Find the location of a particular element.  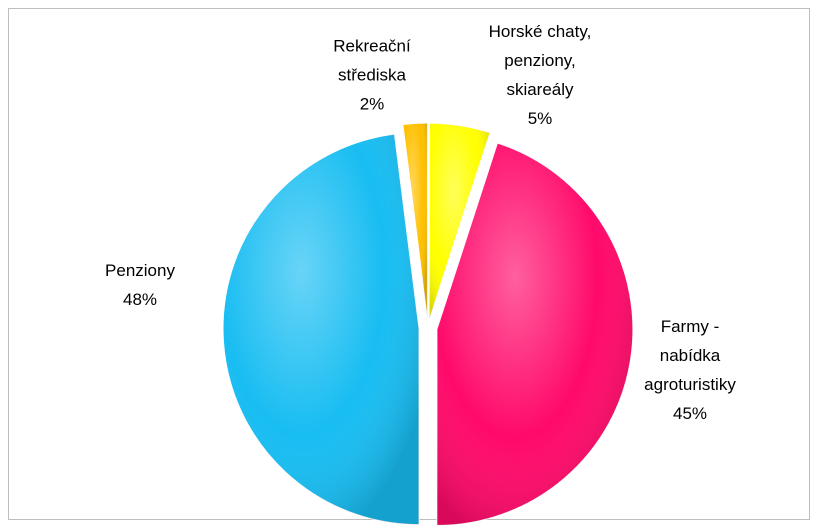

slice-label: Rekreační střediska 2% is located at coordinates (372, 75).